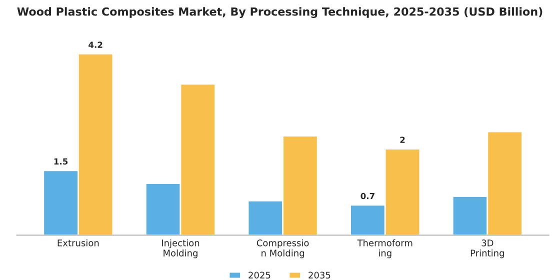 The image size is (560, 280). Describe the element at coordinates (319, 275) in the screenshot. I see `legend-label: 2035` at that location.